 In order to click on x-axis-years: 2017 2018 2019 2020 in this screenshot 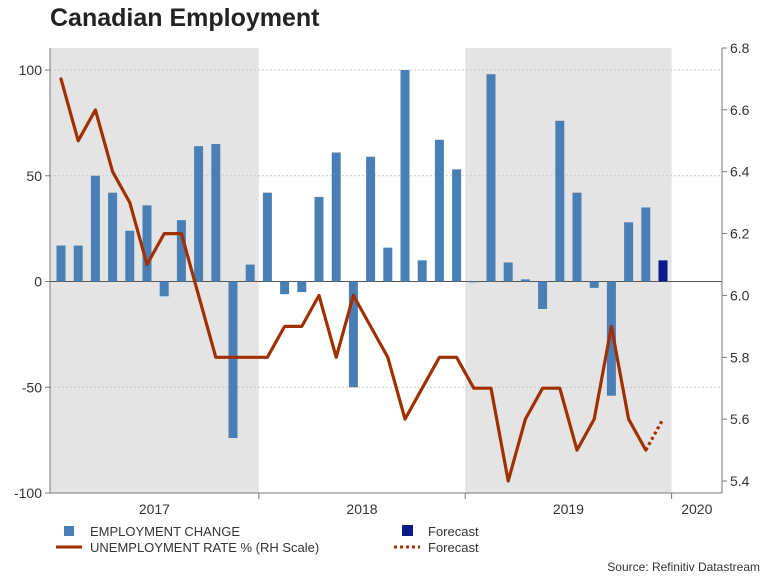, I will do `click(426, 505)`.